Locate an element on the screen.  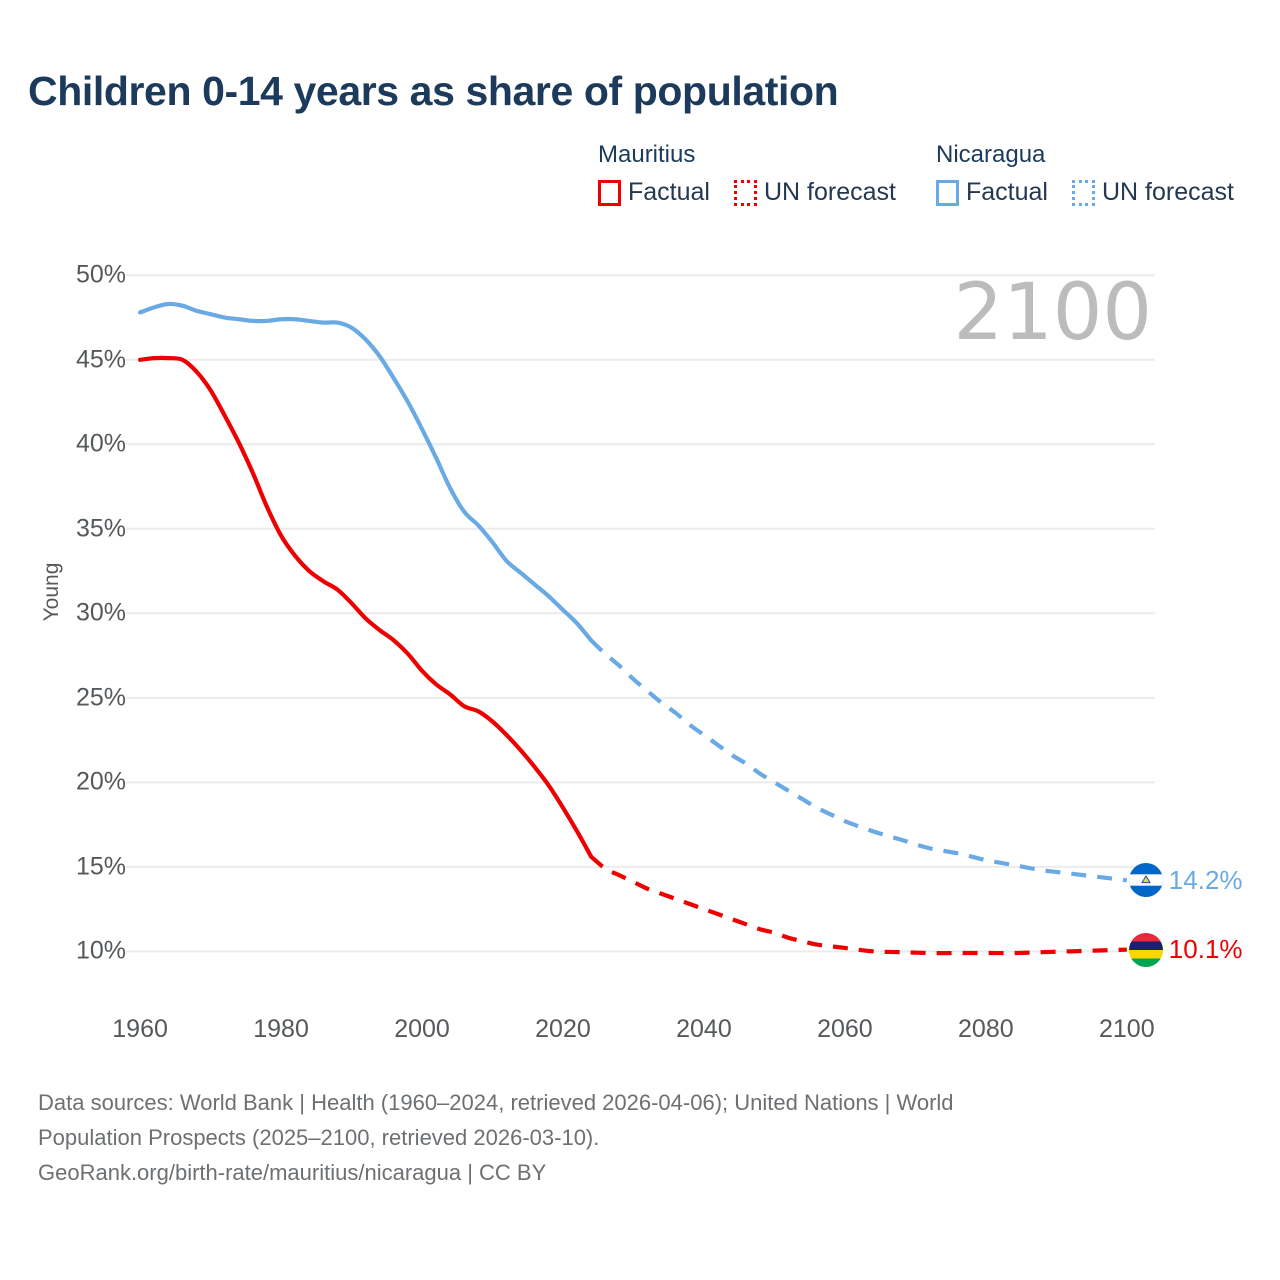
end-label-mauritius: 10.1% is located at coordinates (1185, 949).